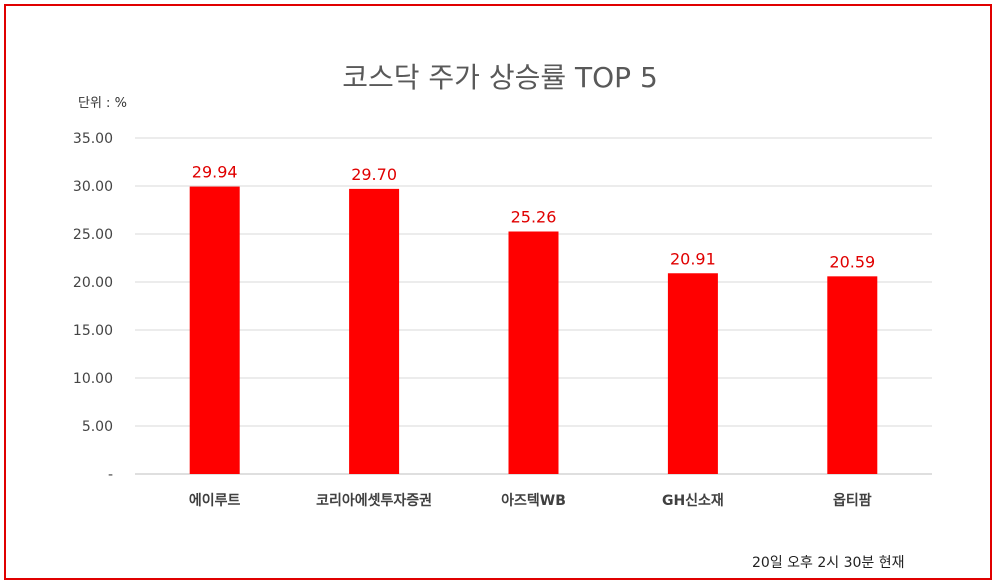 This screenshot has width=1000, height=588. Describe the element at coordinates (93, 235) in the screenshot. I see `y-tick-label: 25.00` at that location.